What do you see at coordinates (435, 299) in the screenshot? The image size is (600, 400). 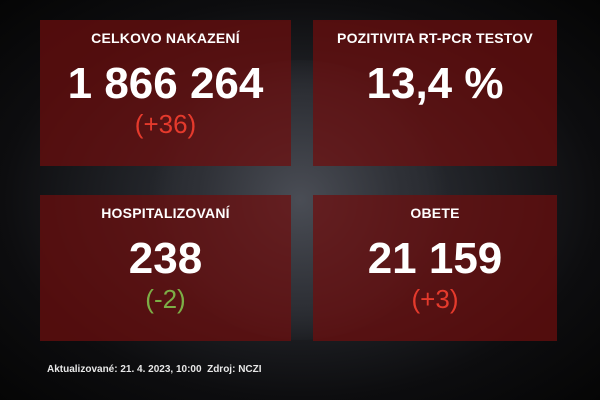 I see `card-delta: (+3)` at bounding box center [435, 299].